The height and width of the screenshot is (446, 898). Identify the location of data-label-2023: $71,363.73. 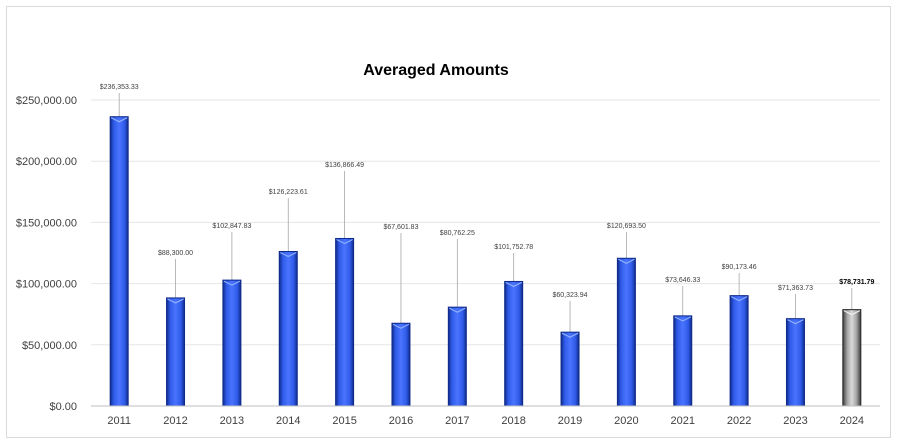
(795, 288).